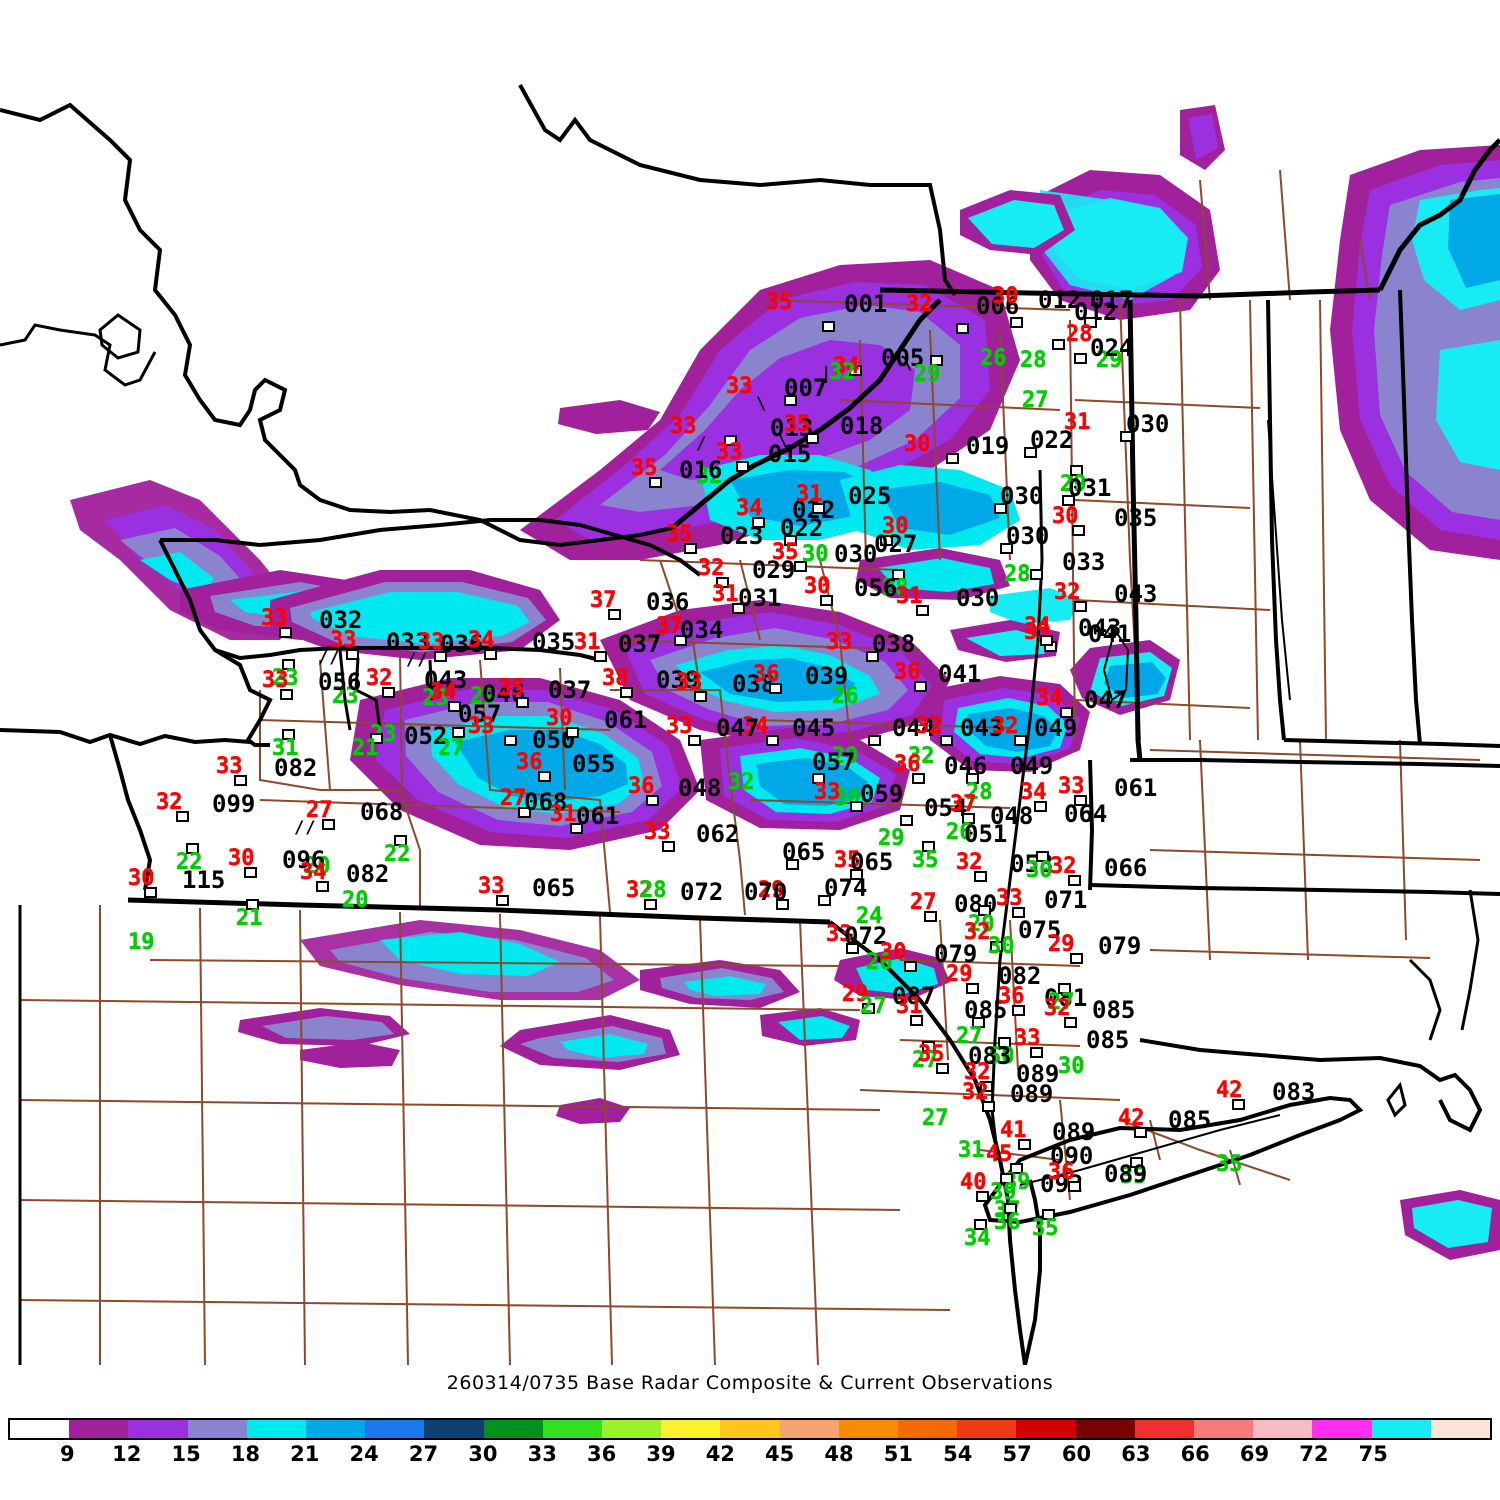 The width and height of the screenshot is (1500, 1500). Describe the element at coordinates (382, 812) in the screenshot. I see `station-pressure-code: 068` at that location.